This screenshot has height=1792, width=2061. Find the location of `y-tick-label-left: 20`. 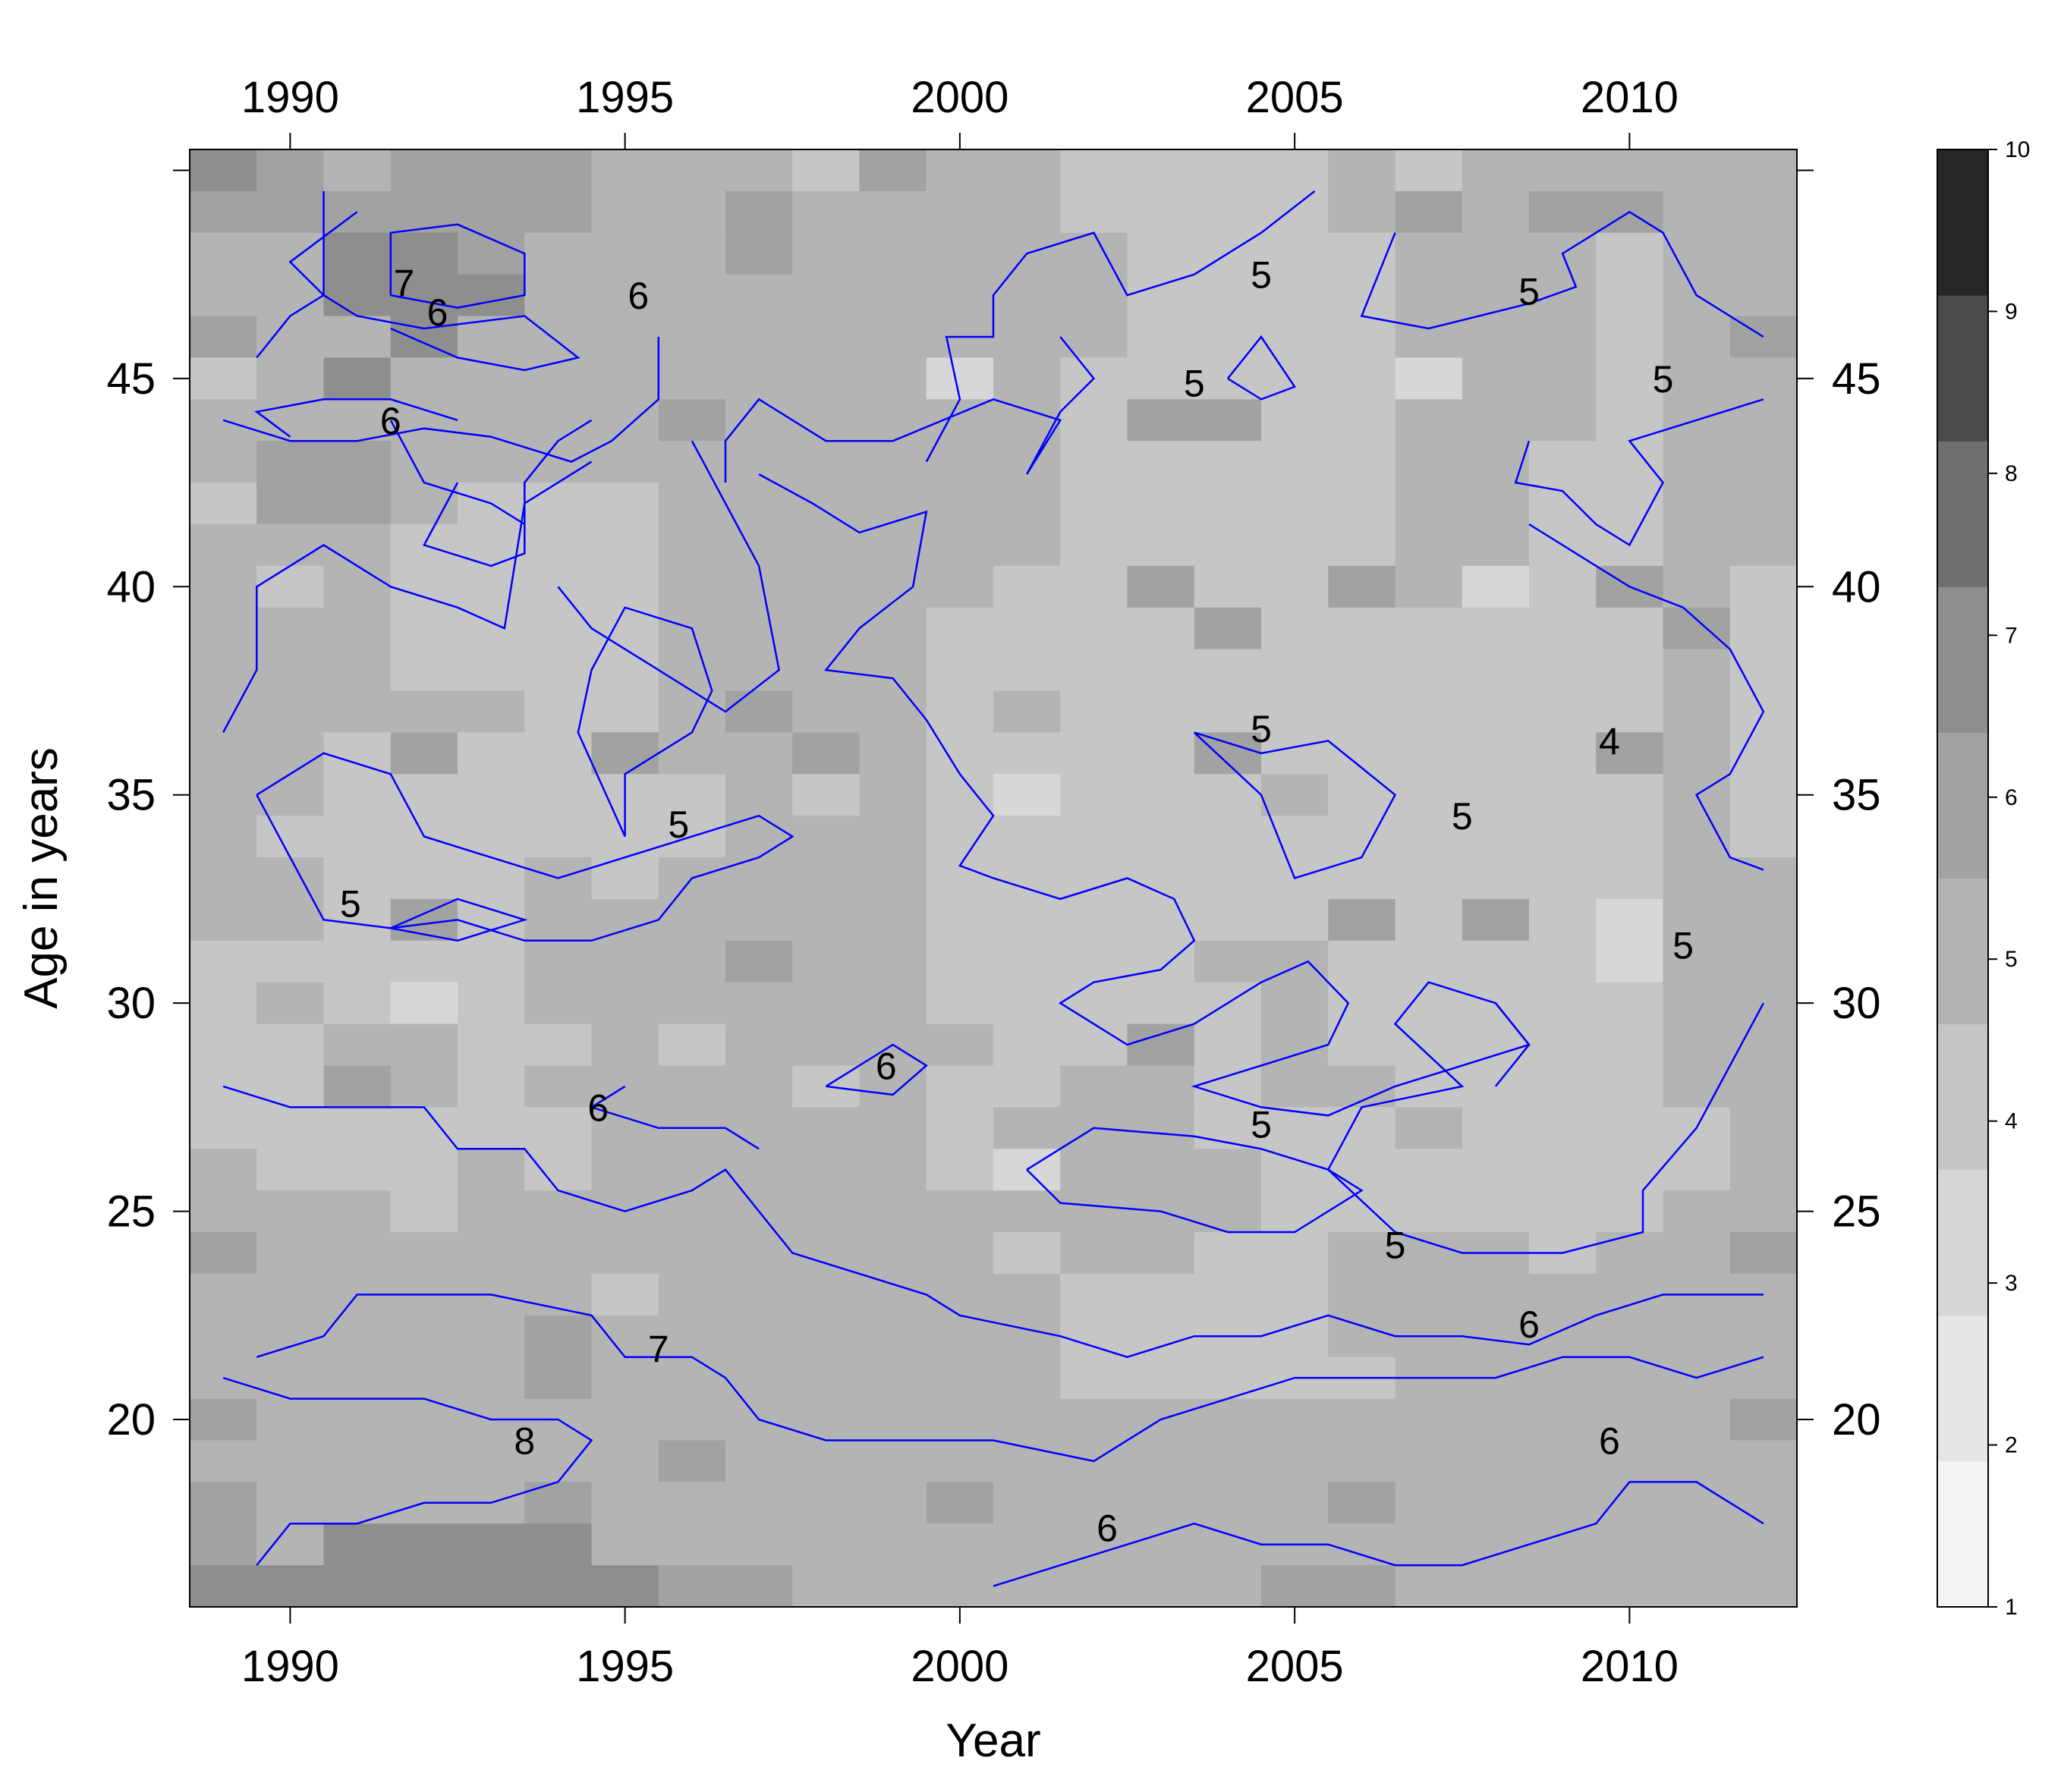

y-tick-label-left: 20 is located at coordinates (131, 1420).